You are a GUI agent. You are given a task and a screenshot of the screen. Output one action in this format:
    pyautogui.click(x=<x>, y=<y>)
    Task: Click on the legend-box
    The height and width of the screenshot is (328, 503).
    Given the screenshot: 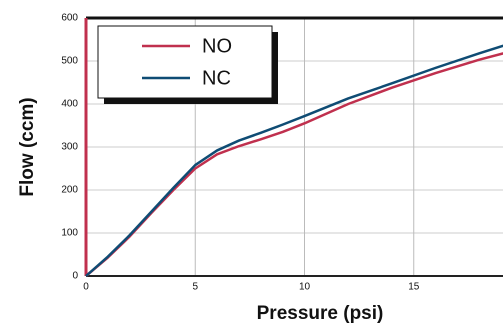 What is the action you would take?
    pyautogui.click(x=185, y=62)
    